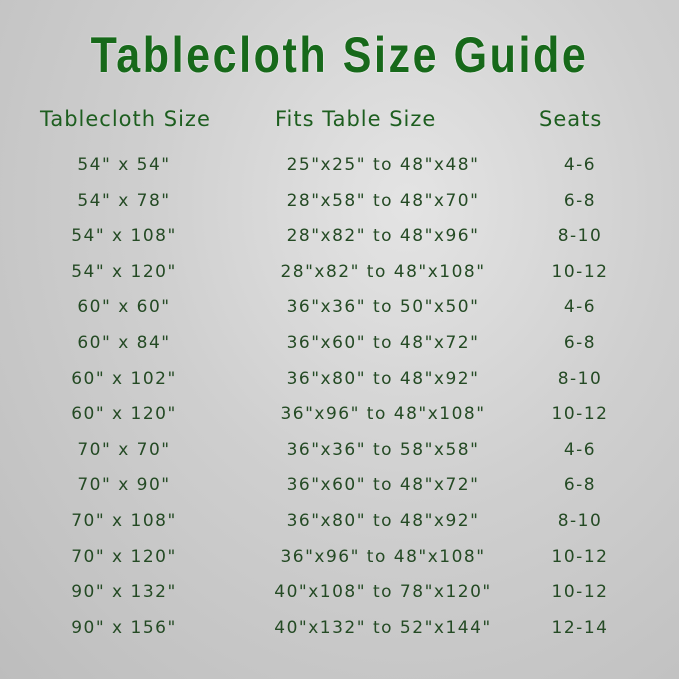 This screenshot has height=679, width=679. I want to click on tablecloth-size-cell: 90" x 156", so click(124, 627).